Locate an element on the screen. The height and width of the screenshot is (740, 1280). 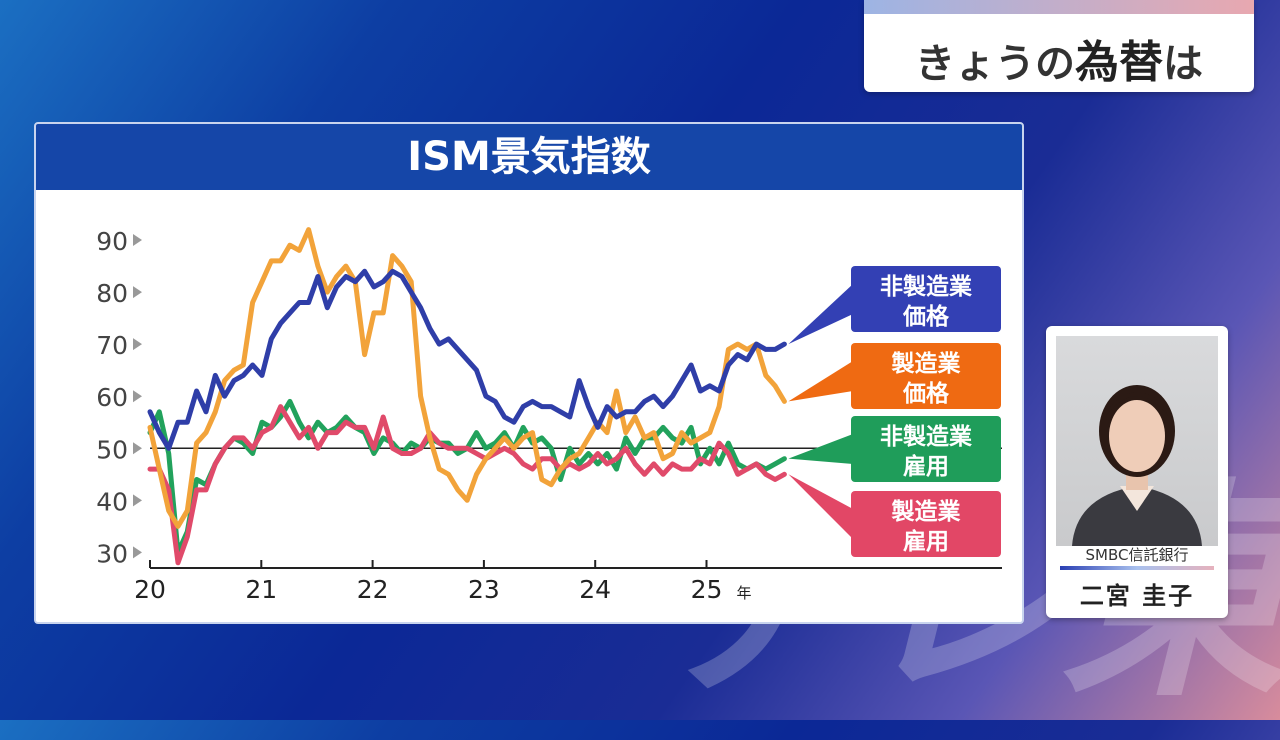
chart-title: ISM景気指数 is located at coordinates (529, 157).